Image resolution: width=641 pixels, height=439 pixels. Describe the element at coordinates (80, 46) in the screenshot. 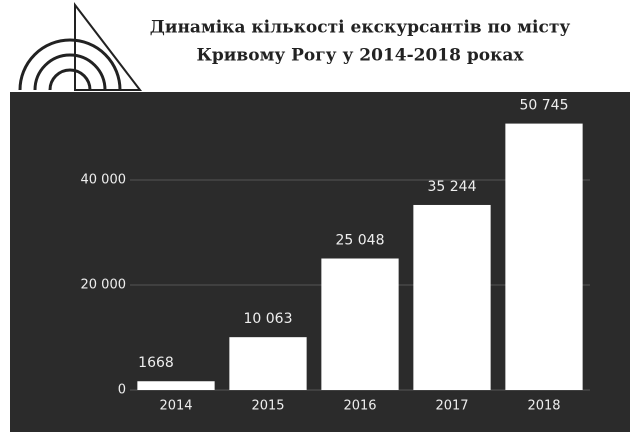

I see `decoration` at that location.